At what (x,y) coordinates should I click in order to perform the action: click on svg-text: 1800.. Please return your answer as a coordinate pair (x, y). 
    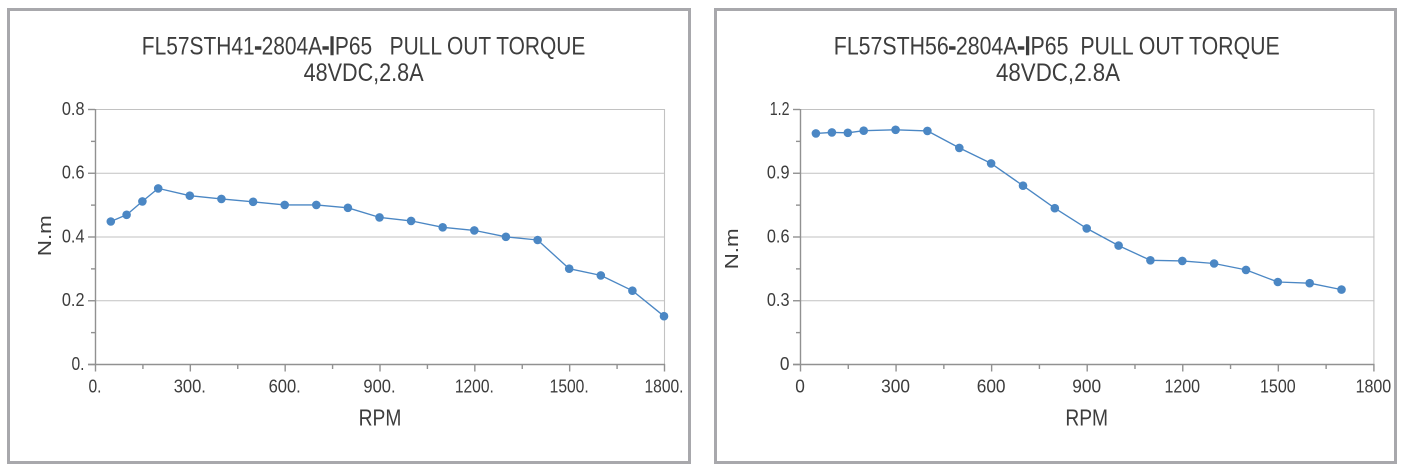
    Looking at the image, I should click on (664, 387).